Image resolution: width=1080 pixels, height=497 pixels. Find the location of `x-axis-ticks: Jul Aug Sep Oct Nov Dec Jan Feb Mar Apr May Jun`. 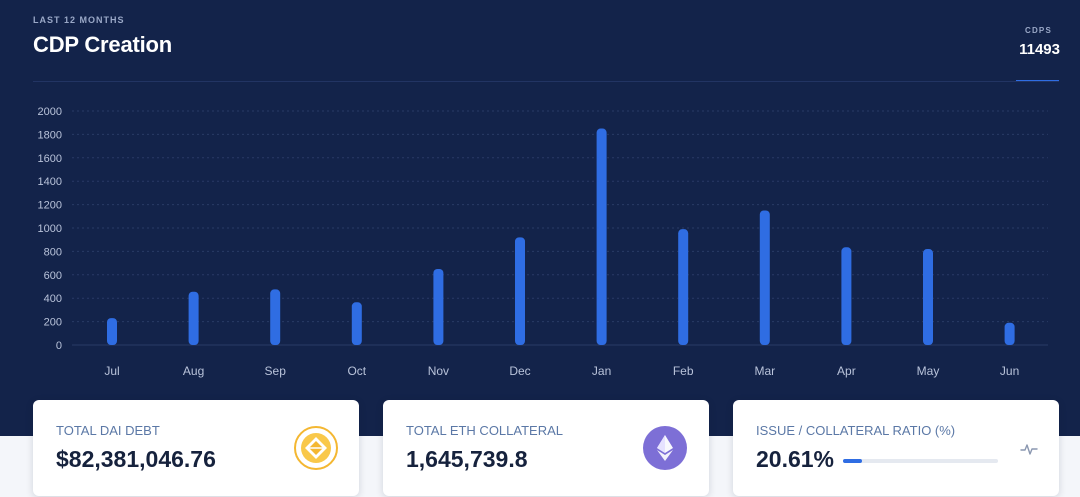

x-axis-ticks: Jul Aug Sep Oct Nov Dec Jan Feb Mar Apr May Jun is located at coordinates (561, 371).